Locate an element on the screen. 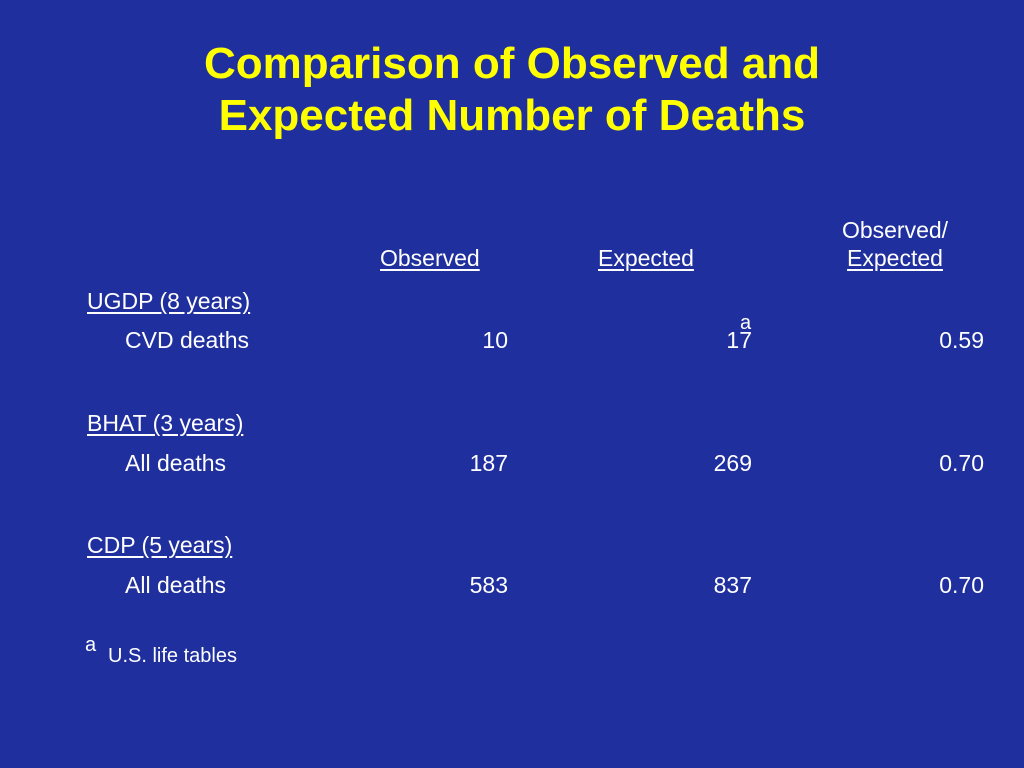 The width and height of the screenshot is (1024, 768). header-expected: Expected is located at coordinates (646, 258).